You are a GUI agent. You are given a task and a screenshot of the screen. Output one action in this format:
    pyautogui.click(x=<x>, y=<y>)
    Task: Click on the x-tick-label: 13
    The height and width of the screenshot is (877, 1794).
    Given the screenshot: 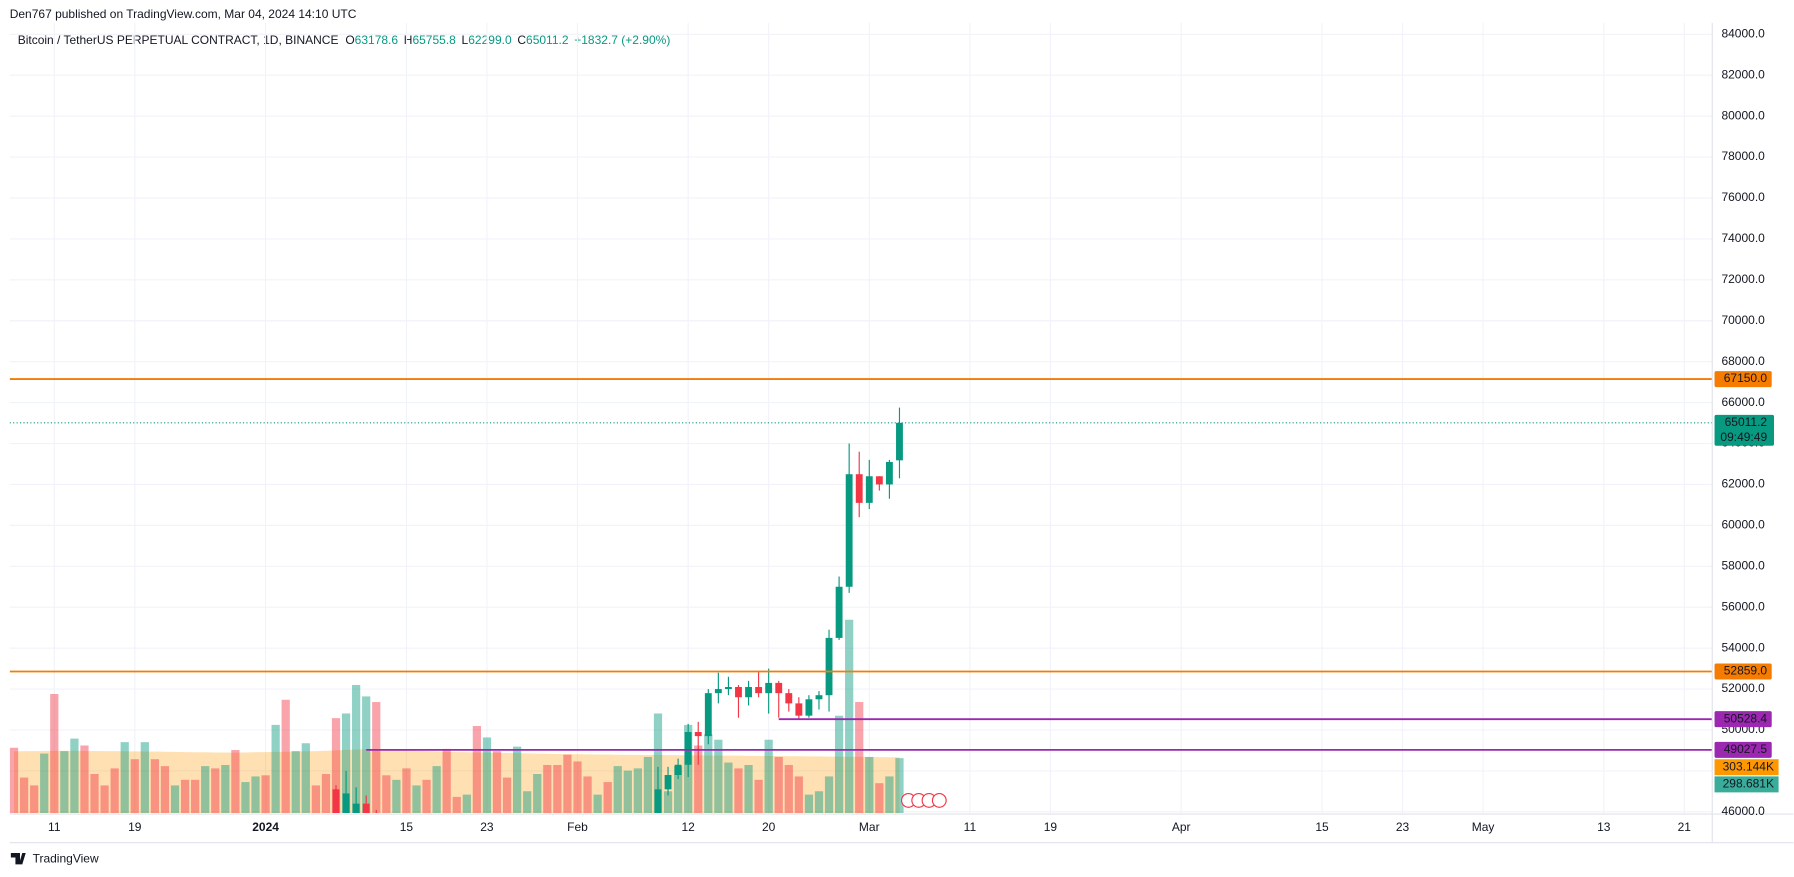 What is the action you would take?
    pyautogui.click(x=1604, y=827)
    